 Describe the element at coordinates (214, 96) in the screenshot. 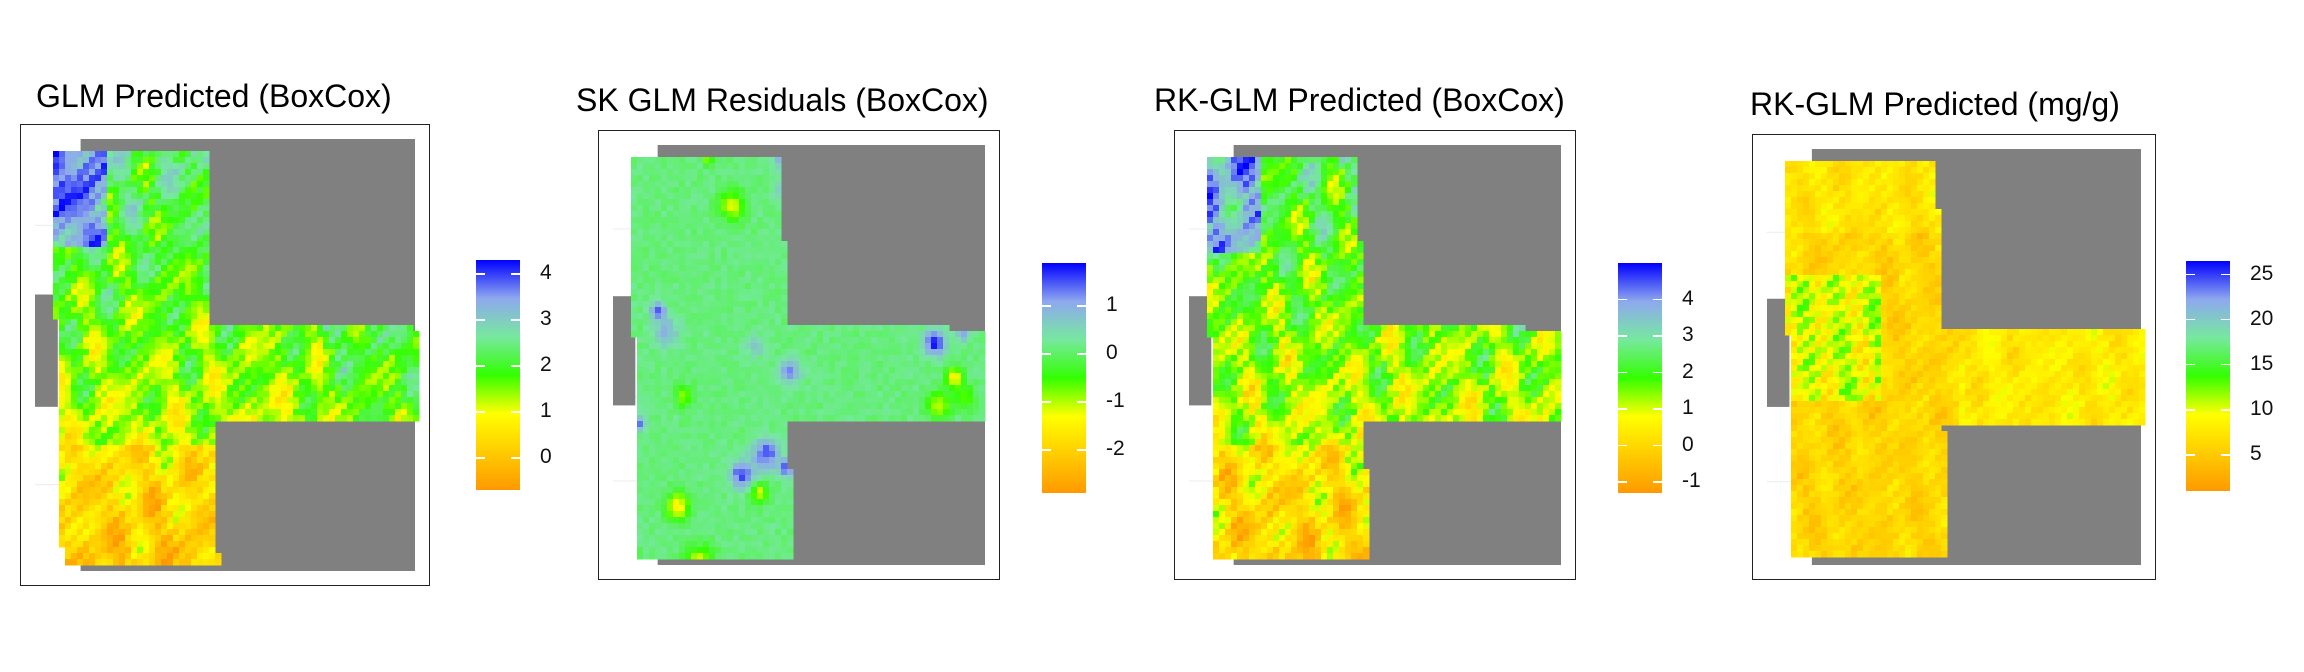

I see `panel-title: GLM Predicted (BoxCox)` at that location.